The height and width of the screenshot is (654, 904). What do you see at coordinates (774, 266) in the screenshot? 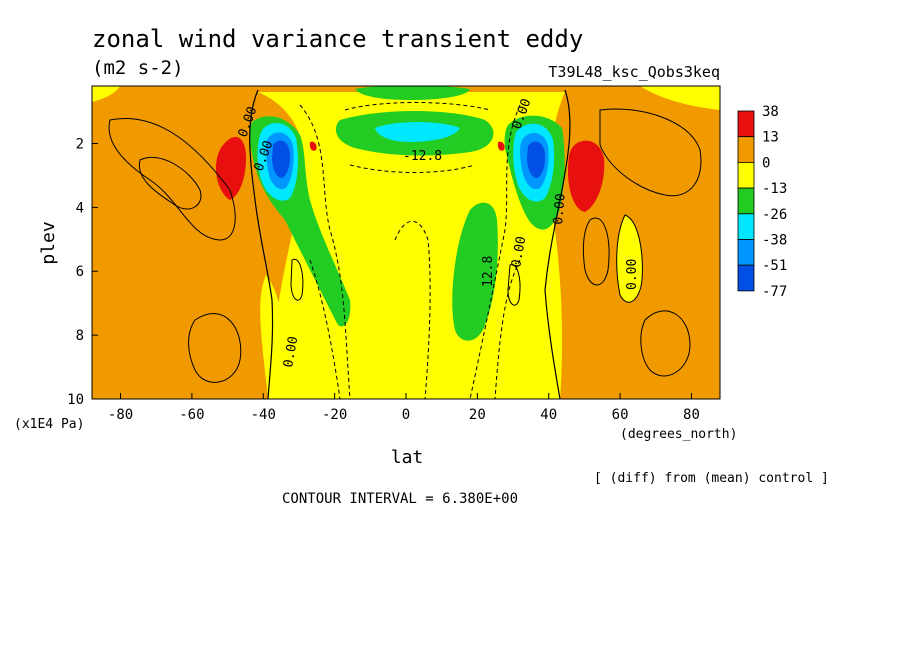
I see `colorbar-label: -51` at bounding box center [774, 266].